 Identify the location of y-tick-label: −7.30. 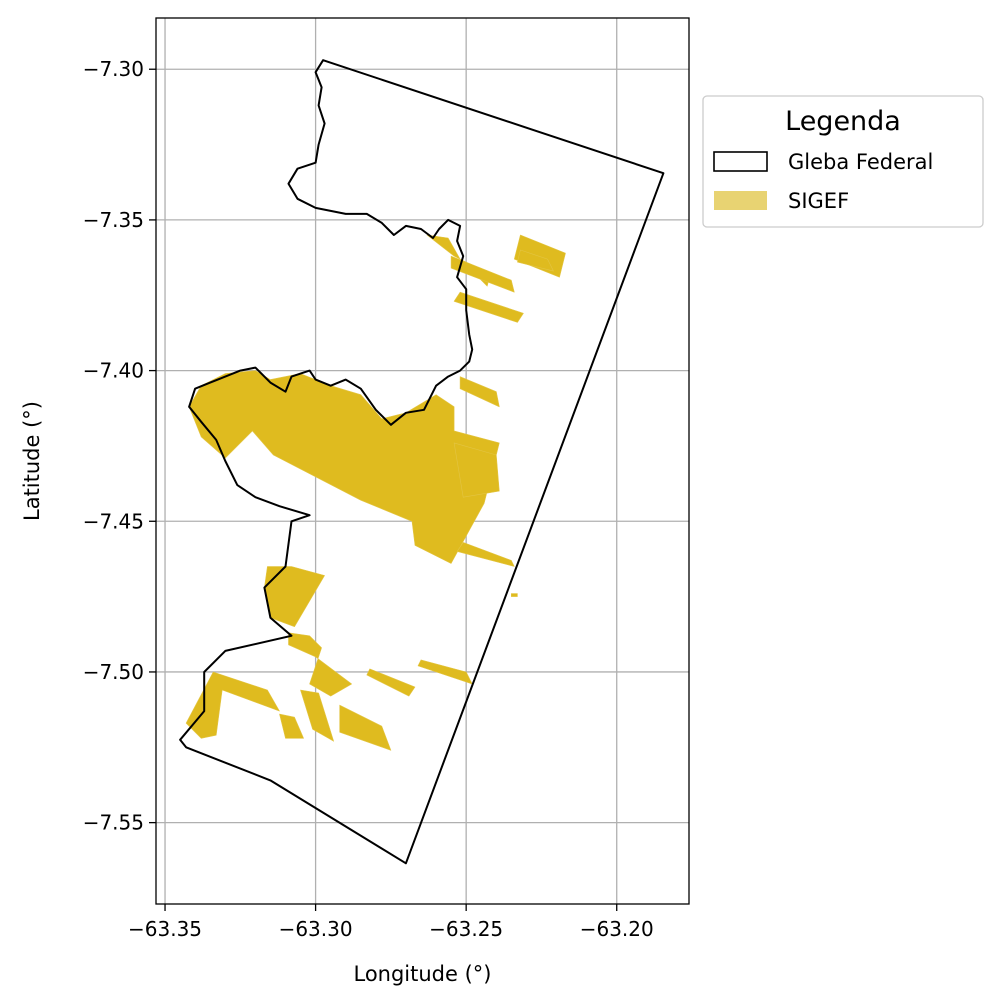
(113, 69).